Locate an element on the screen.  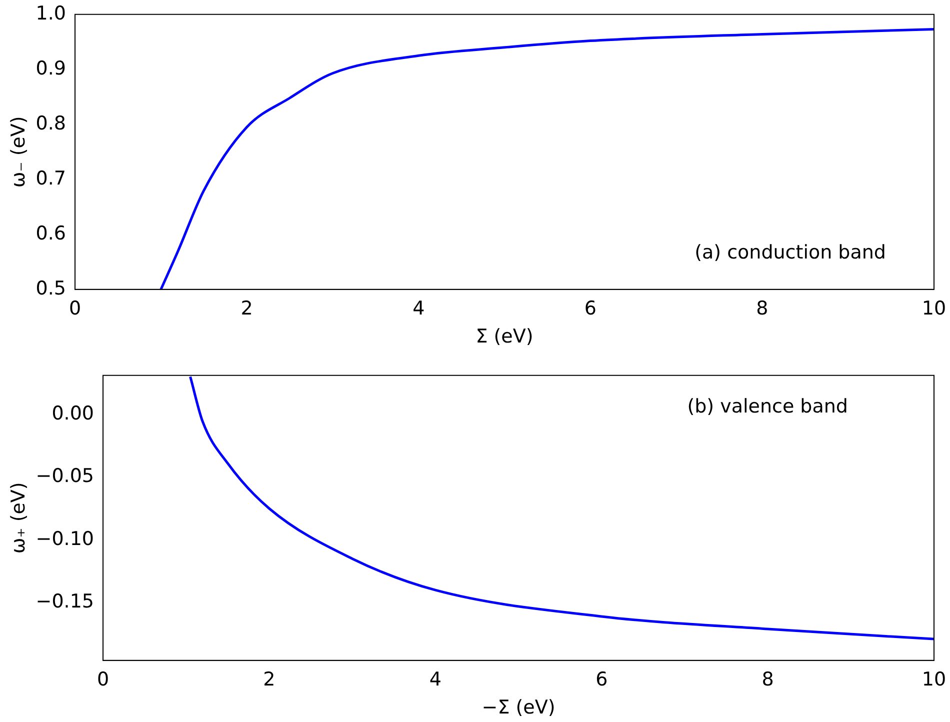
y-tick-label: 0.6 is located at coordinates (51, 233).